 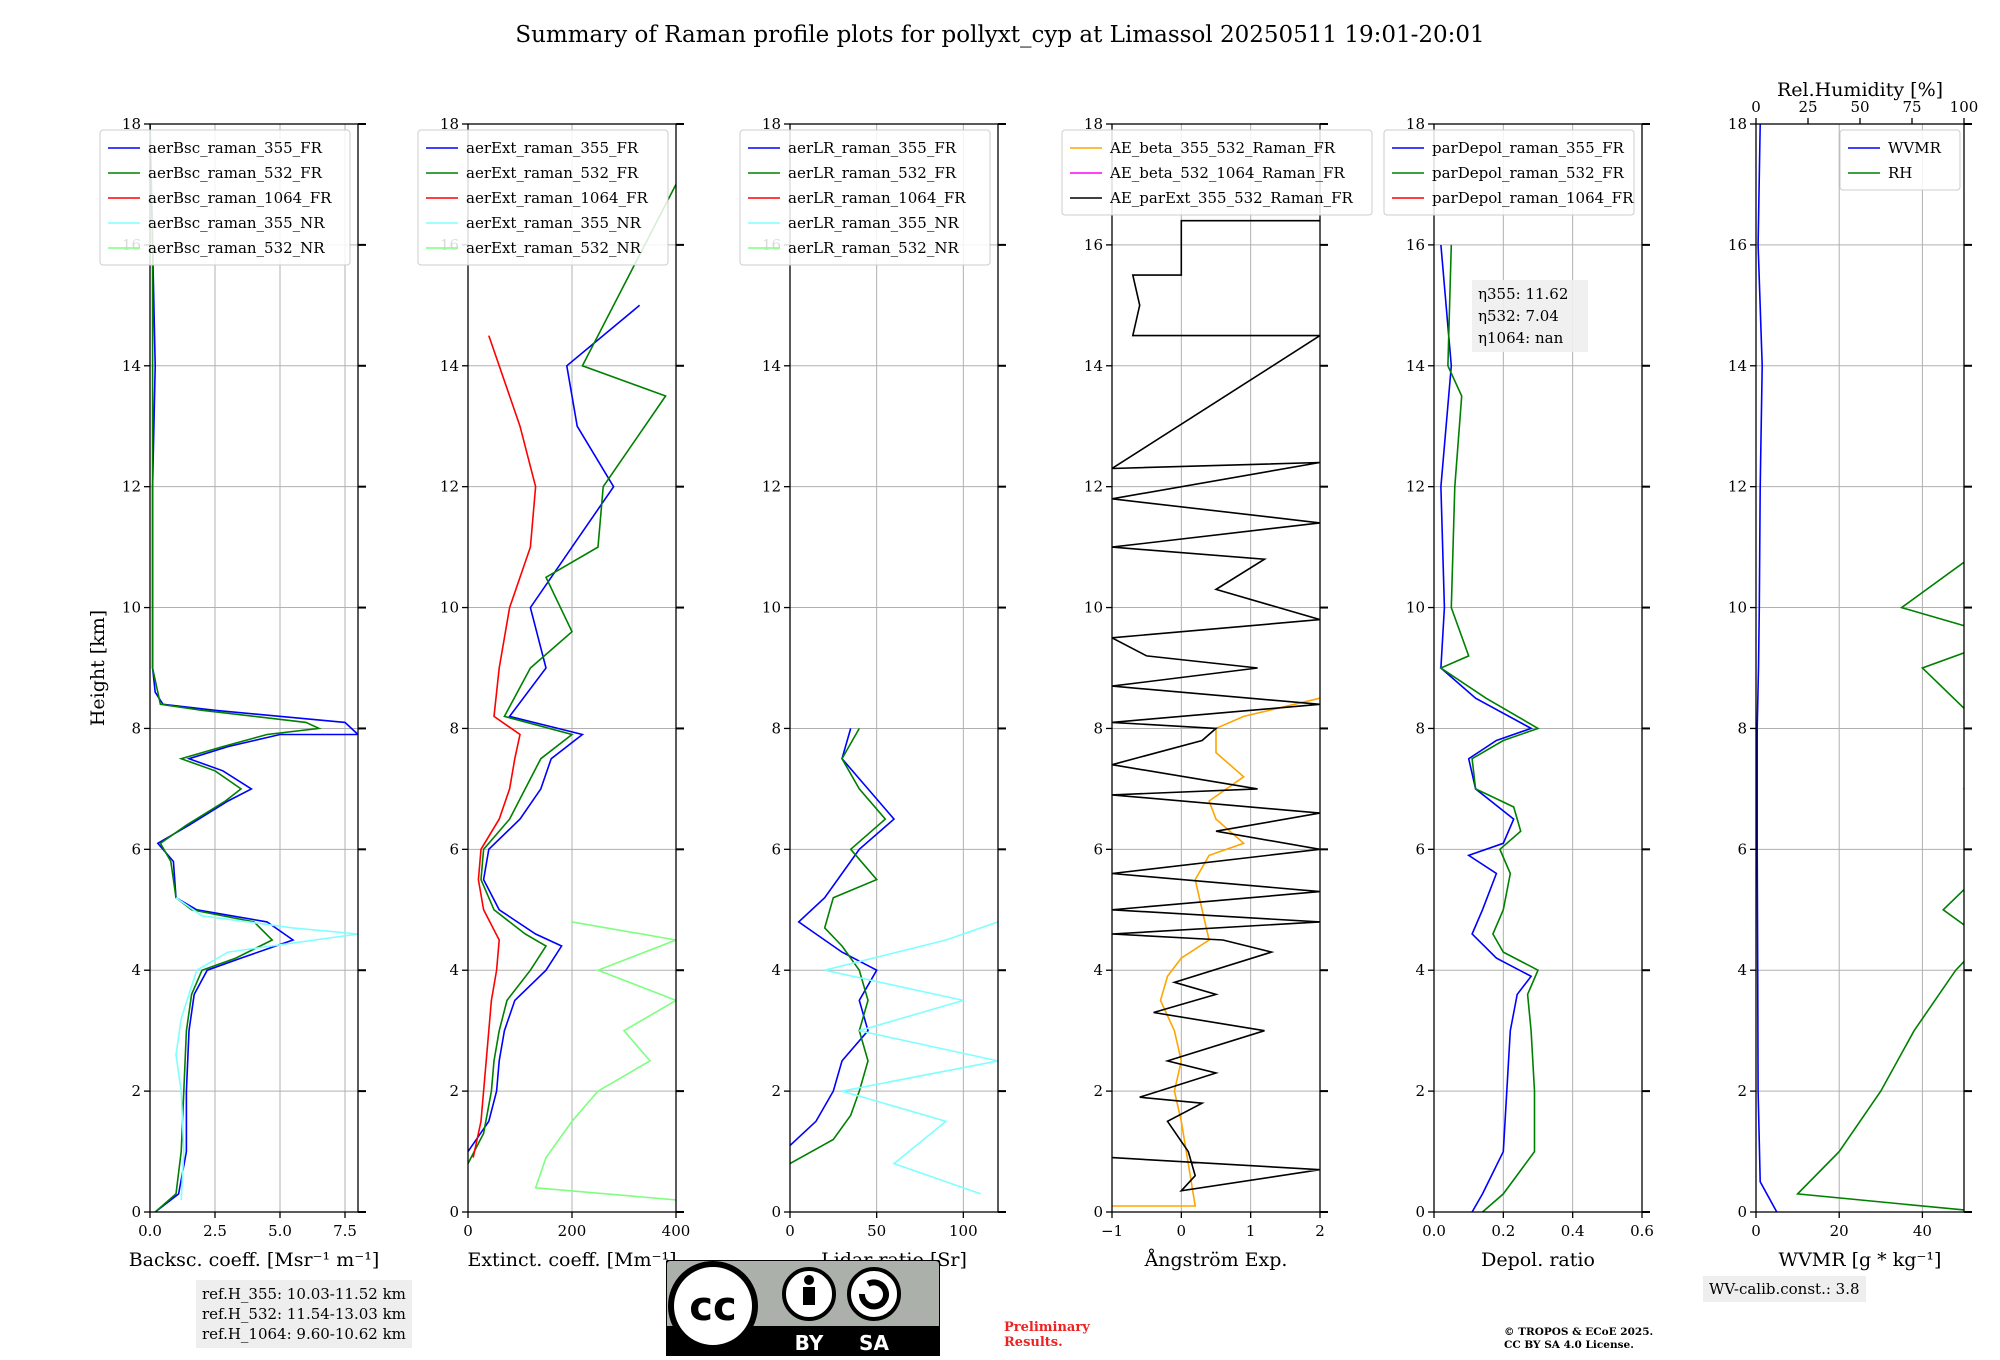 What do you see at coordinates (1784, 1289) in the screenshot?
I see `wv-calib-box: WV-calib.const.: 3.8` at bounding box center [1784, 1289].